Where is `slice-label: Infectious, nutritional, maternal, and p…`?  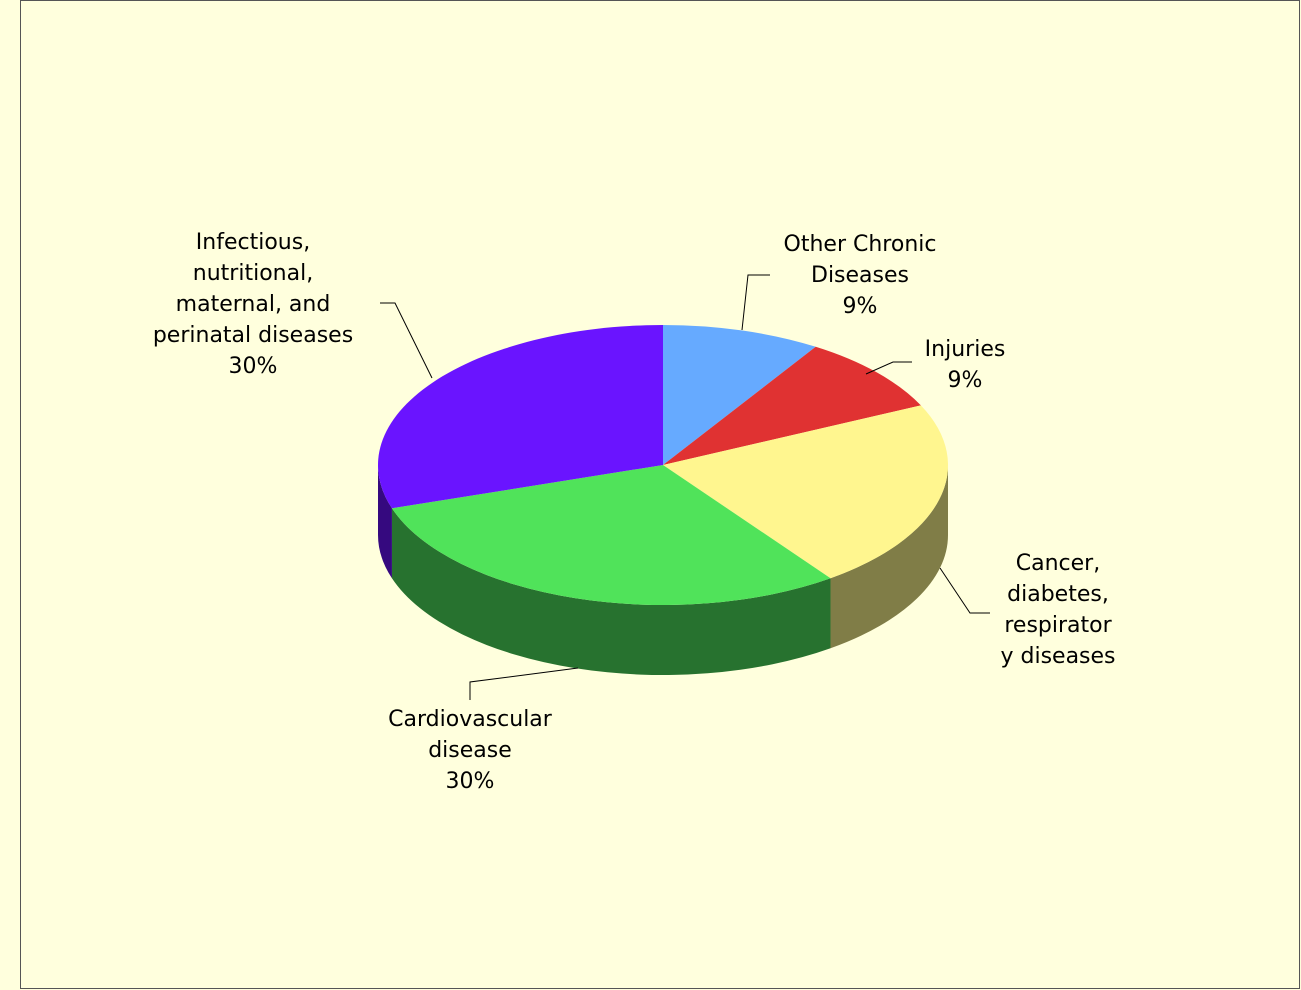 slice-label: Infectious, nutritional, maternal, and p… is located at coordinates (253, 289).